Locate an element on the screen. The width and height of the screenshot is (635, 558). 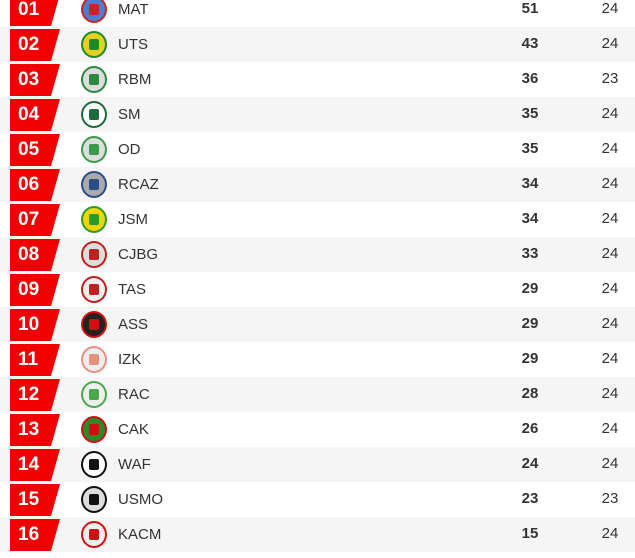
team-name: CAK is located at coordinates (133, 429).